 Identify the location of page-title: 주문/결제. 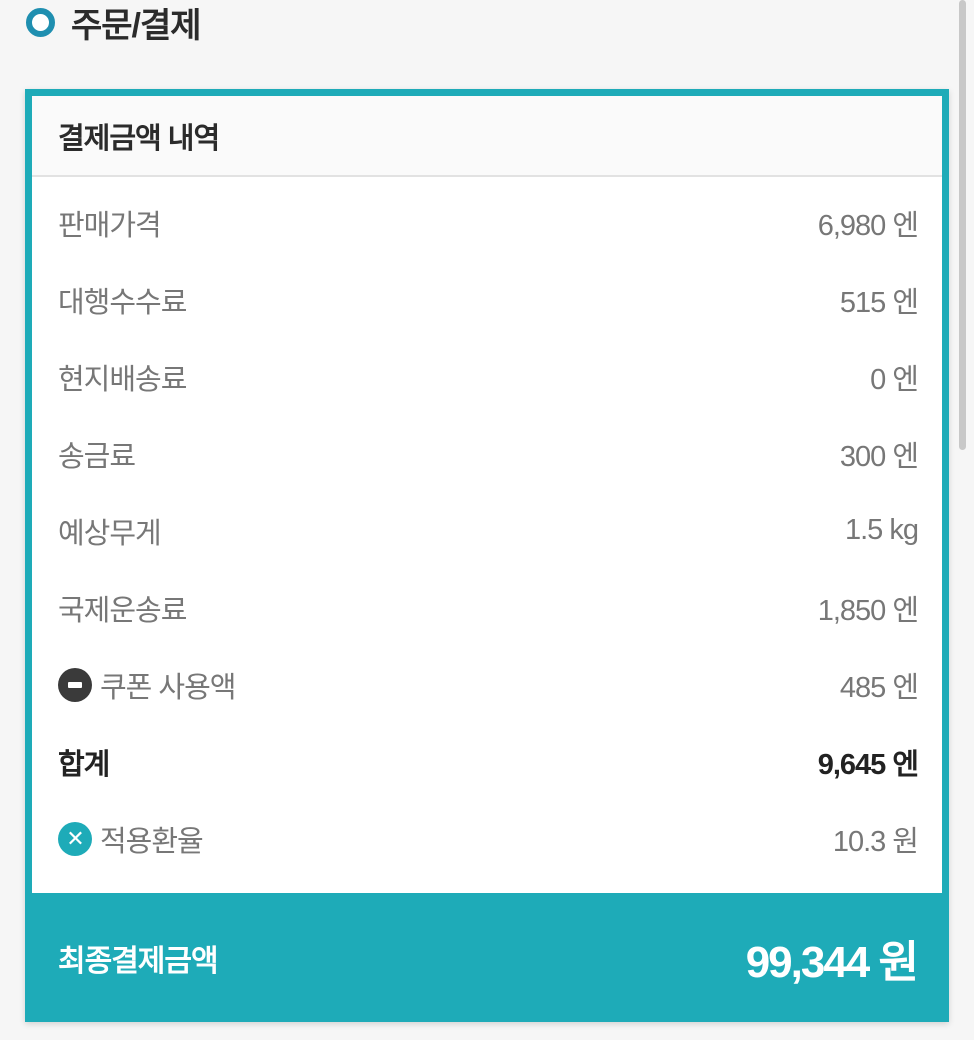
(114, 22).